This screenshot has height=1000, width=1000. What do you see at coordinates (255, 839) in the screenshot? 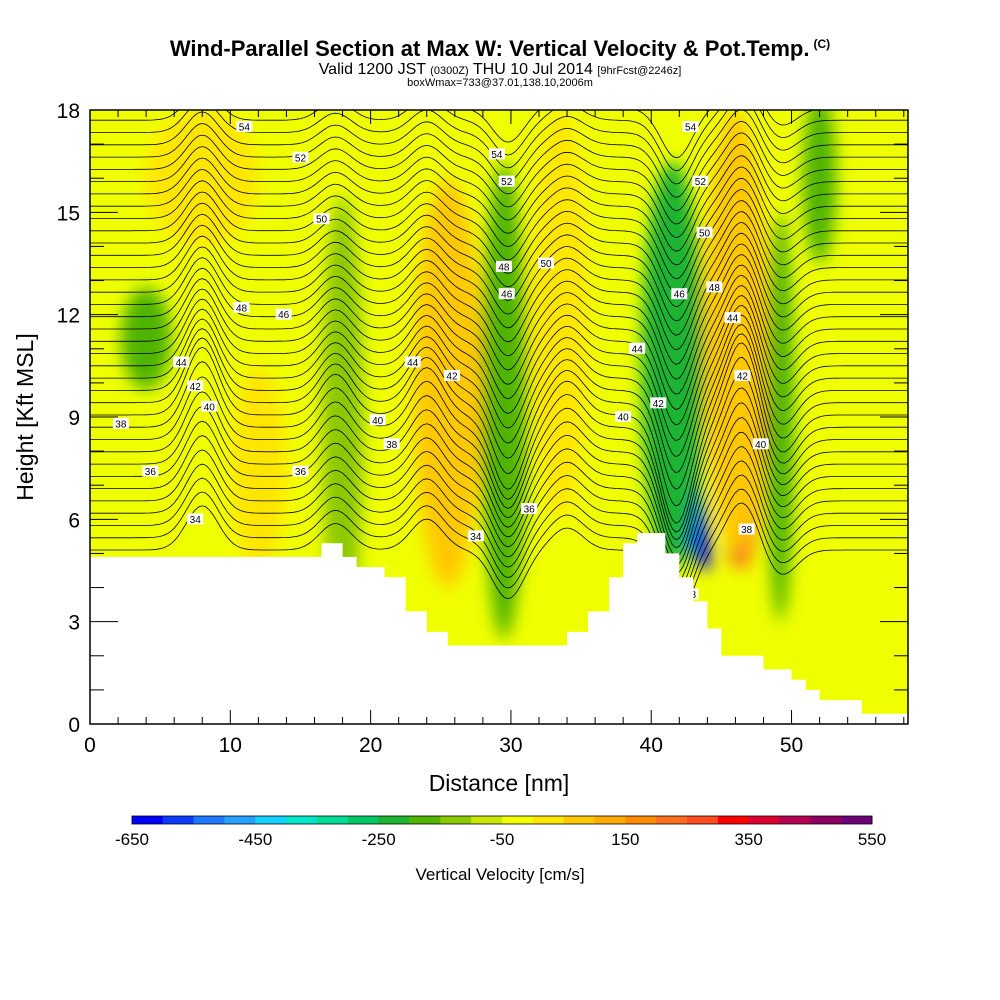
I see `colorbar-tick-label: -450` at bounding box center [255, 839].